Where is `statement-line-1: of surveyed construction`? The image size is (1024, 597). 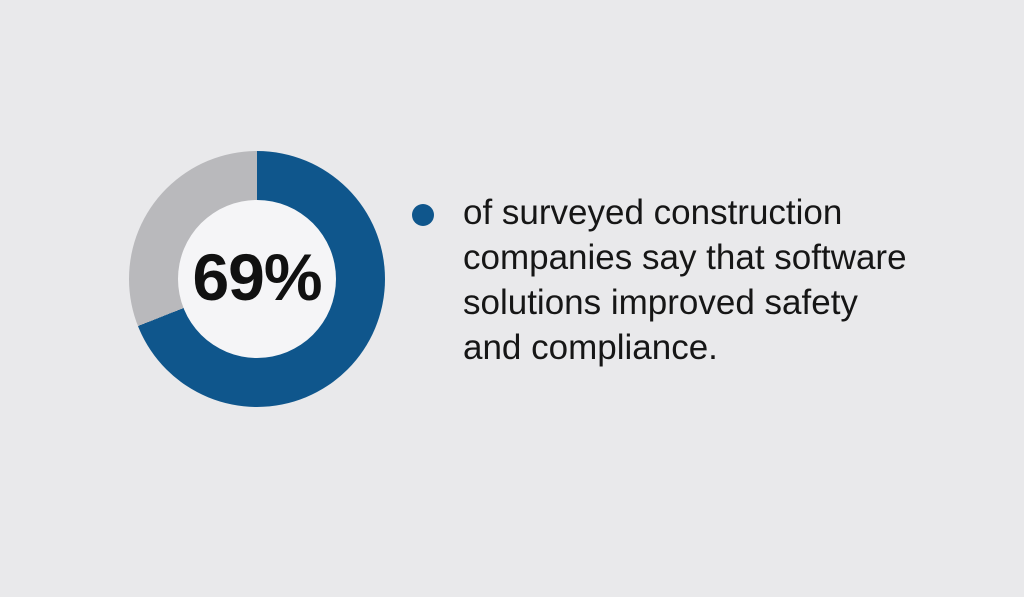
statement-line-1: of surveyed construction is located at coordinates (653, 212).